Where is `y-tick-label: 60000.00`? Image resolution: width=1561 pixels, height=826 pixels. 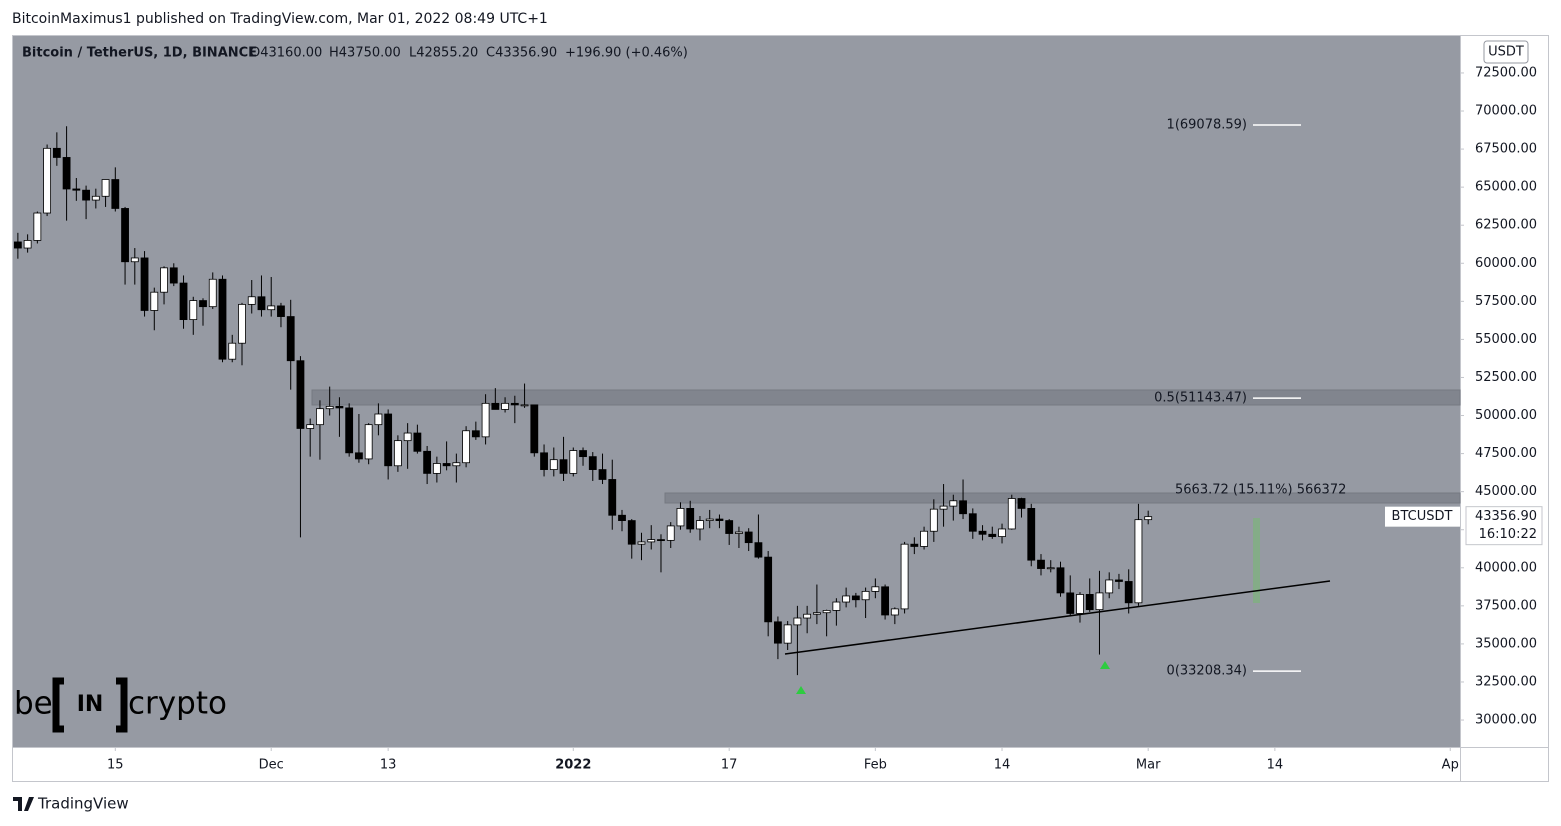
y-tick-label: 60000.00 is located at coordinates (1506, 263).